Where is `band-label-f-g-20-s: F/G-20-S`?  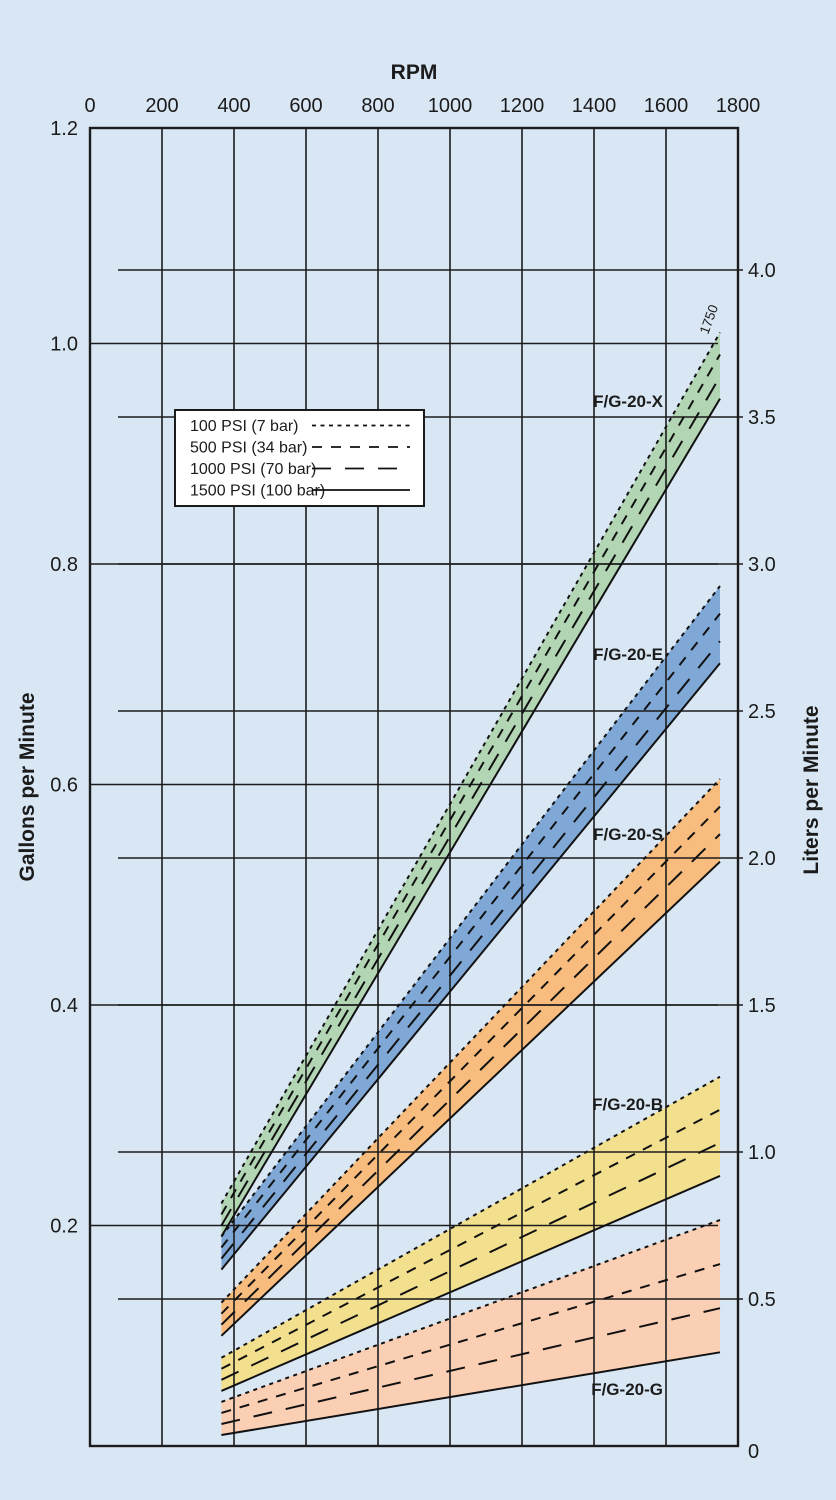
band-label-f-g-20-s: F/G-20-S is located at coordinates (628, 834).